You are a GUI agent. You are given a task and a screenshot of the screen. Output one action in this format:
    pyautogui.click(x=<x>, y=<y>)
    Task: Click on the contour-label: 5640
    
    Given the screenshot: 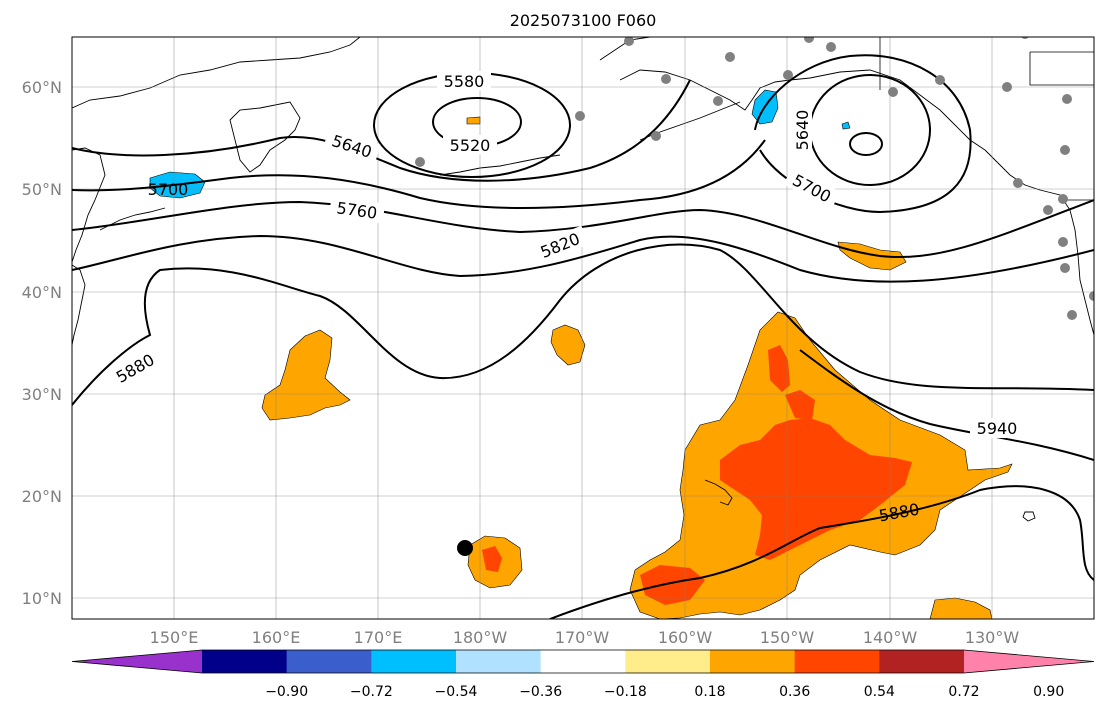 What is the action you would take?
    pyautogui.click(x=802, y=130)
    